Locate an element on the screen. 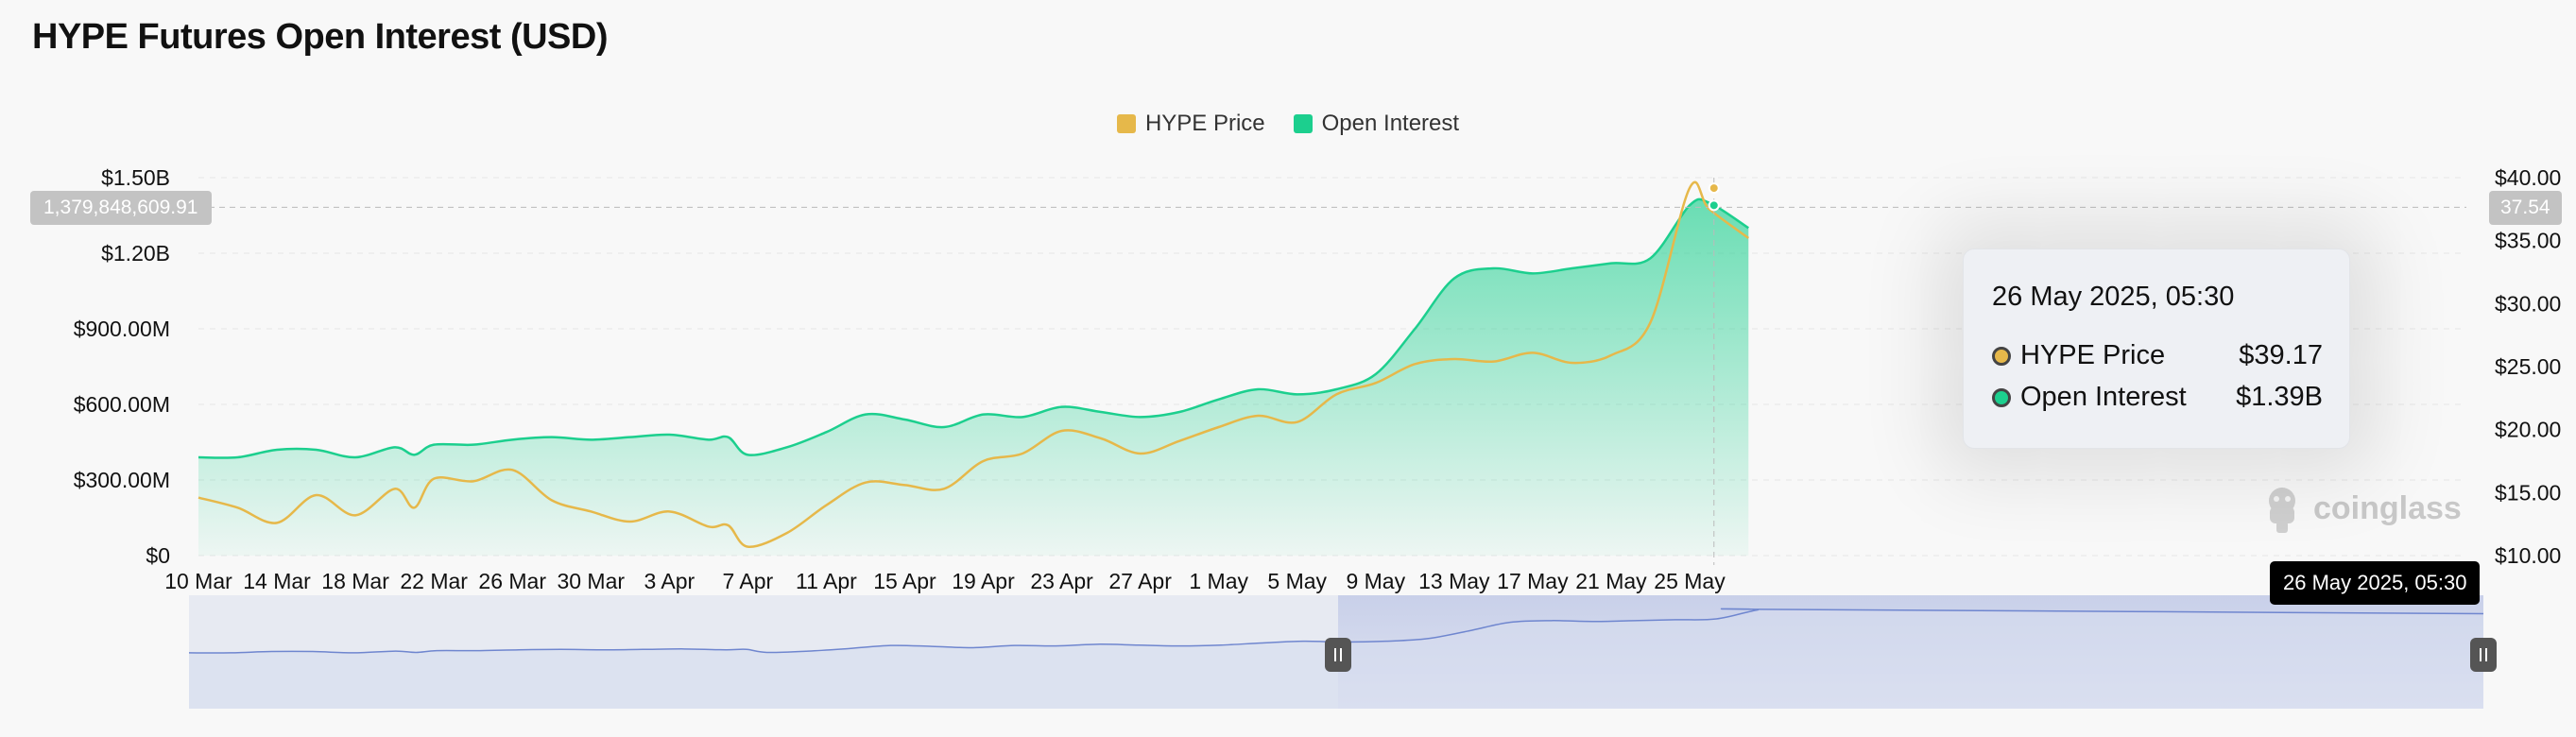 The width and height of the screenshot is (2576, 737). y-left-tick-label: $1.20B is located at coordinates (135, 254).